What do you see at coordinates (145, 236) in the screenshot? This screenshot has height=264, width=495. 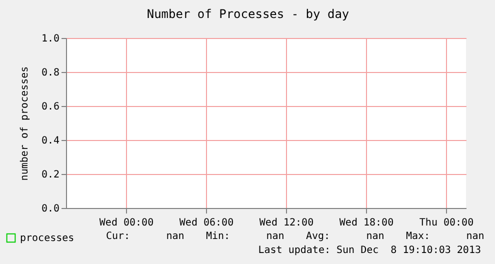 I see `text: Cur: nan` at bounding box center [145, 236].